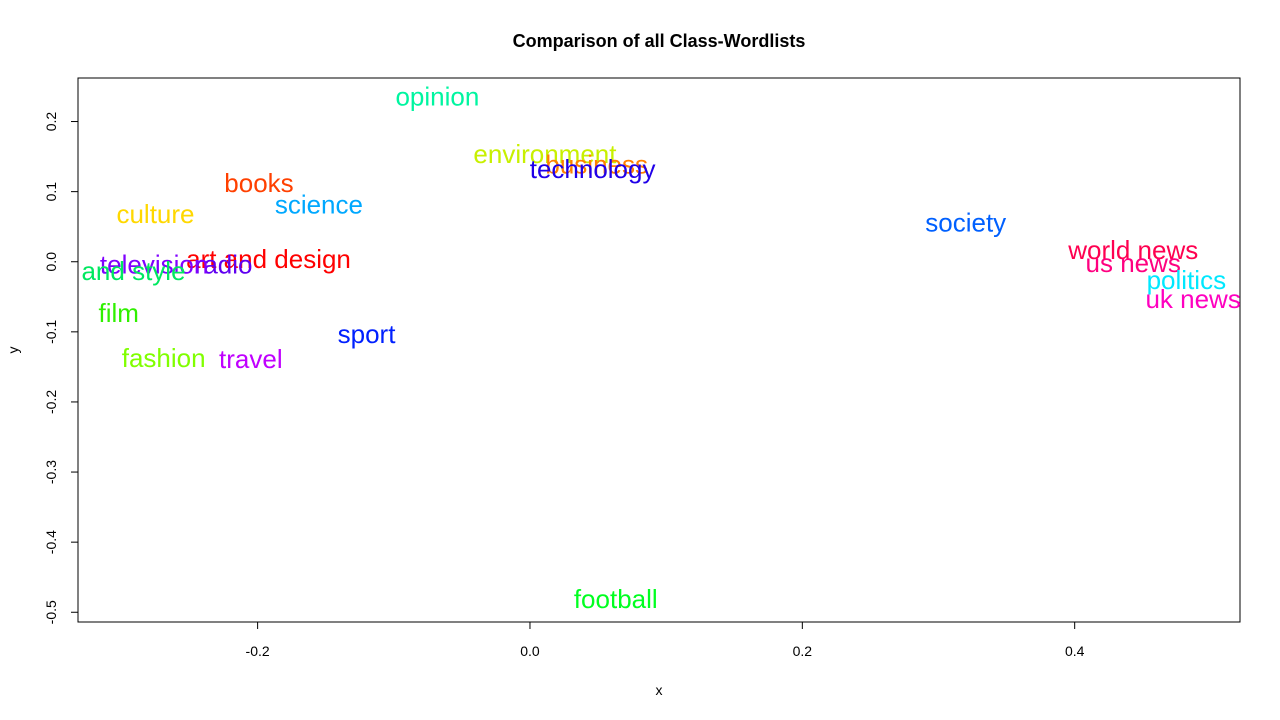 The width and height of the screenshot is (1280, 720). I want to click on y-axis: -0.5 -0.4 -0.3 -0.2 -0.1 0.0 0.1 0.2, so click(61, 368).